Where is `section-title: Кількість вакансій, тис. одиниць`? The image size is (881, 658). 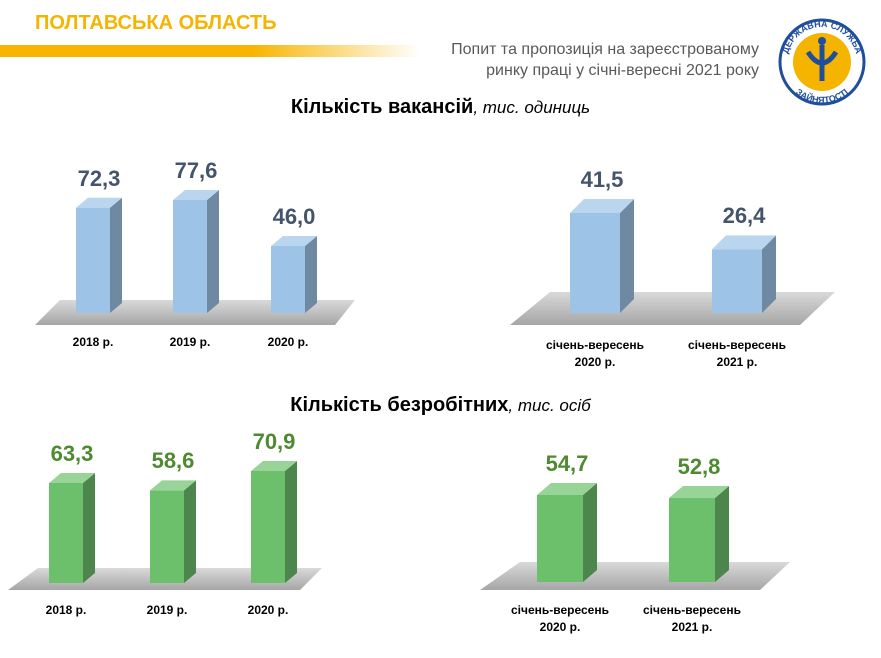 section-title: Кількість вакансій, тис. одиниць is located at coordinates (440, 107).